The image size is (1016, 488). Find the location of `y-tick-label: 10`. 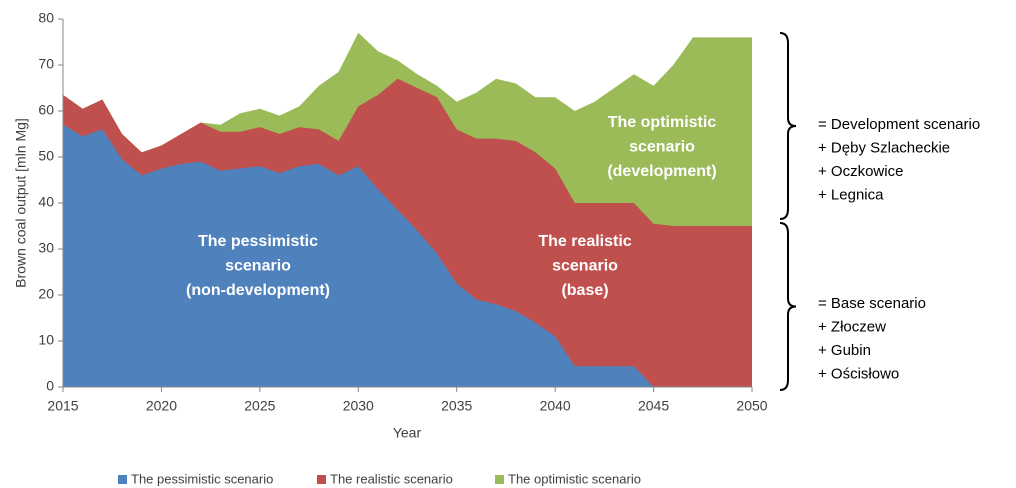

y-tick-label: 10 is located at coordinates (46, 340).